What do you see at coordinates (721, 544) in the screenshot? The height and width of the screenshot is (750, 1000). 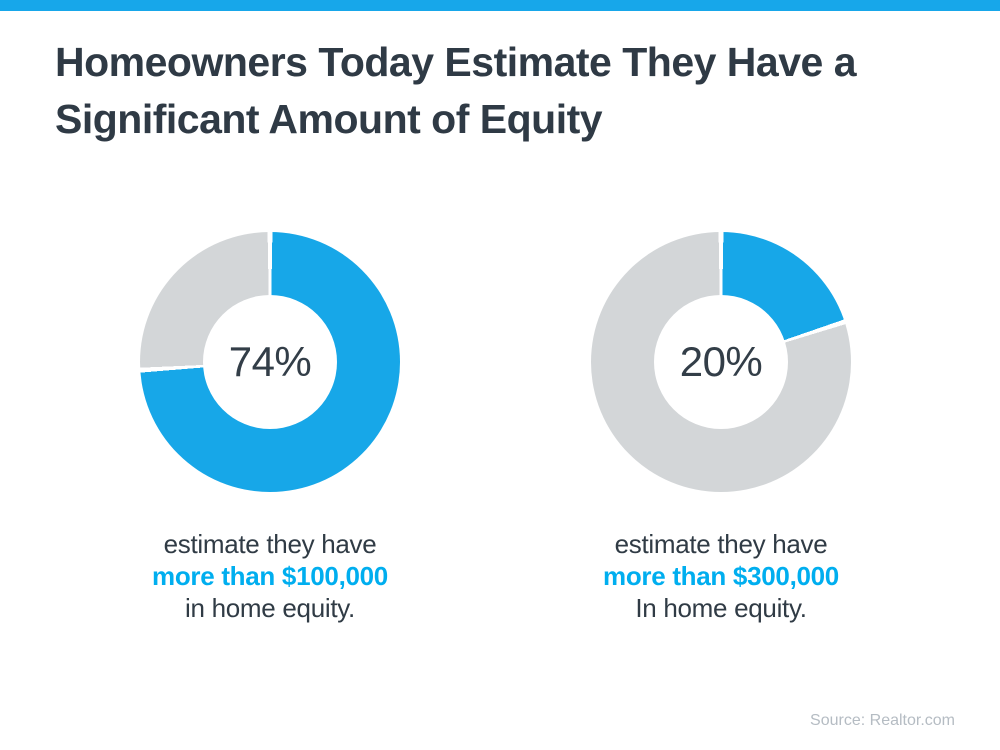 I see `caption-300k-line-1: estimate they have` at bounding box center [721, 544].